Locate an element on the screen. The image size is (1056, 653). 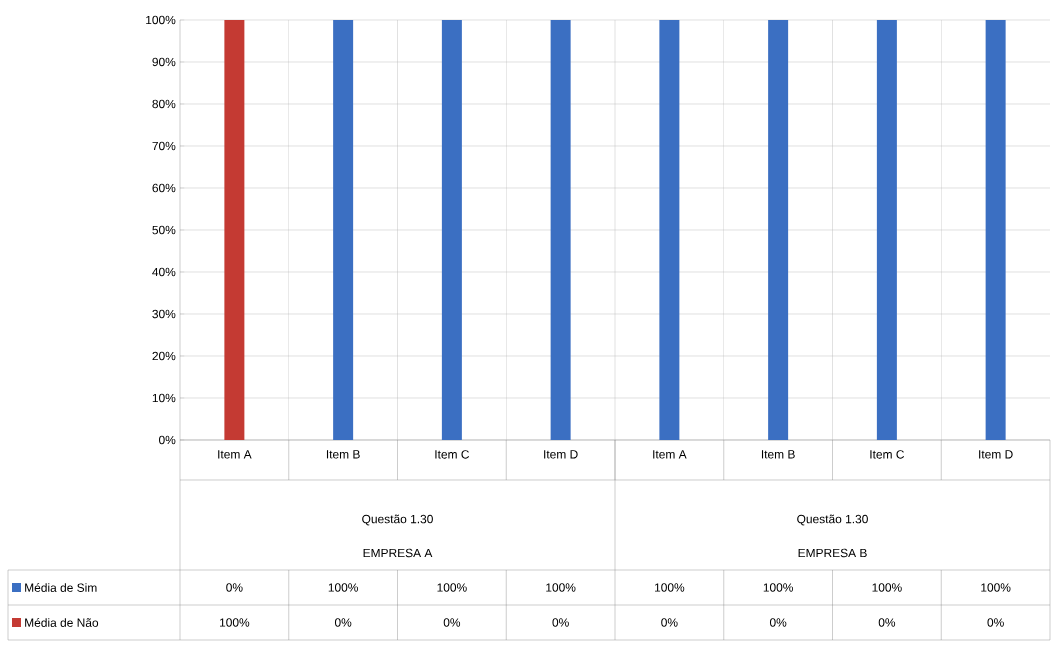
text: EMPRESA A is located at coordinates (398, 553).